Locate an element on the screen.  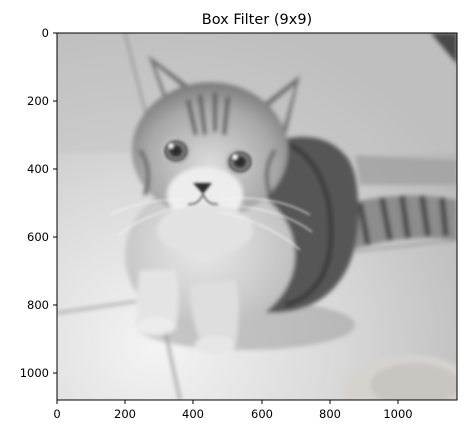
y-tick-label: 1000 is located at coordinates (34, 373).